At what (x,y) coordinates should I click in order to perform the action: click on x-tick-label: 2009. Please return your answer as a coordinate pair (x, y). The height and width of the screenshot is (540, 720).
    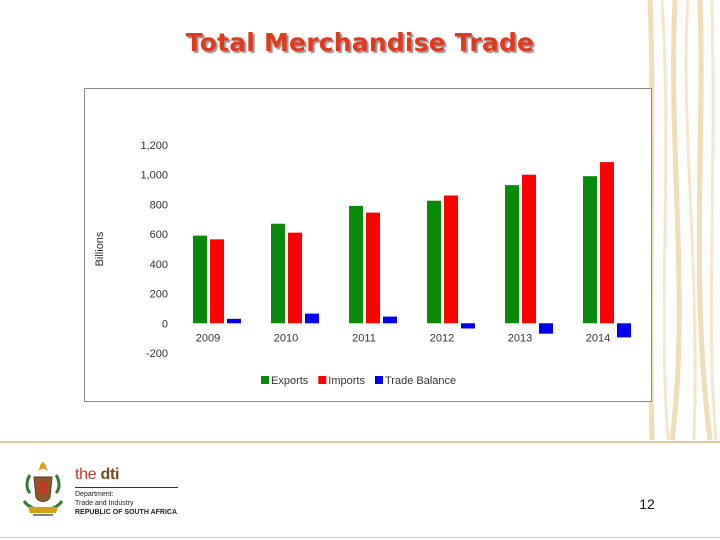
    Looking at the image, I should click on (208, 338).